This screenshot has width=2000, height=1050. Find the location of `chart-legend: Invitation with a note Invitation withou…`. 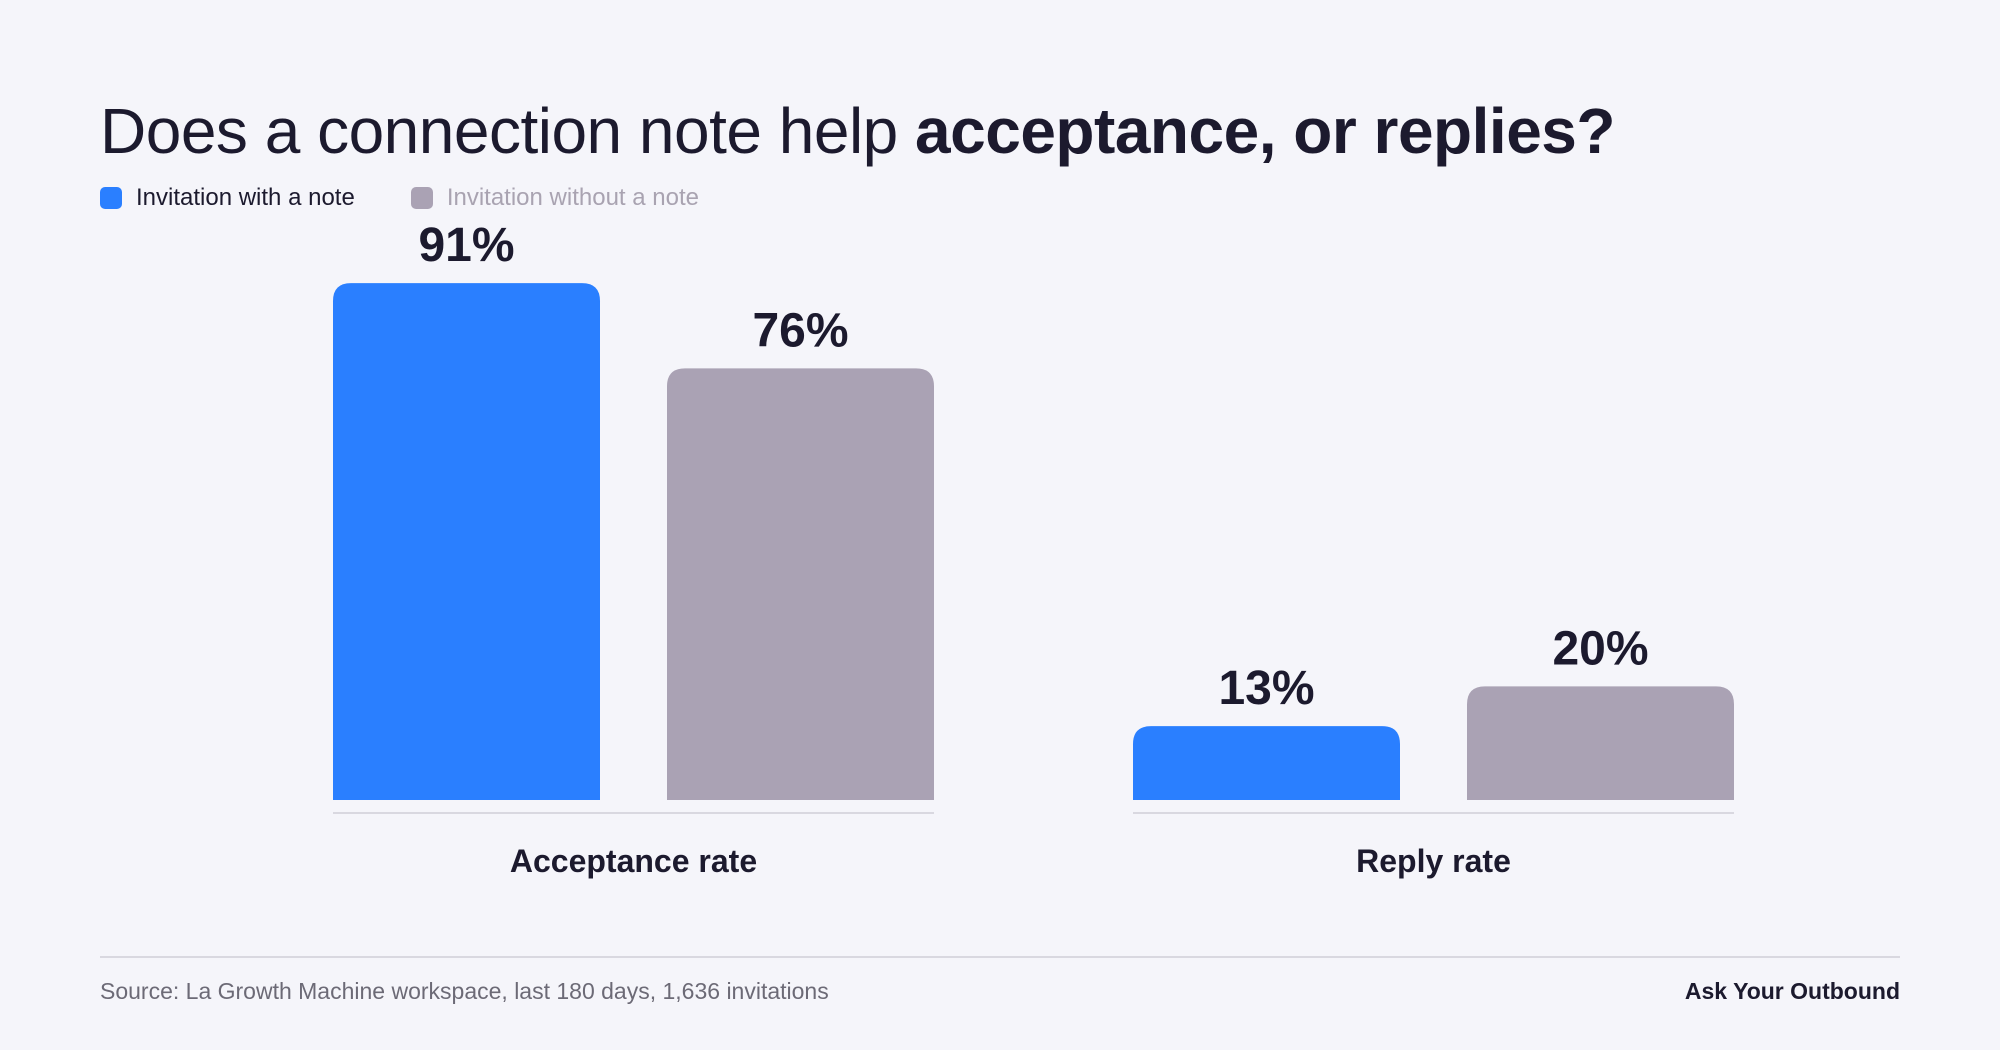

chart-legend: Invitation with a note Invitation withou… is located at coordinates (399, 198).